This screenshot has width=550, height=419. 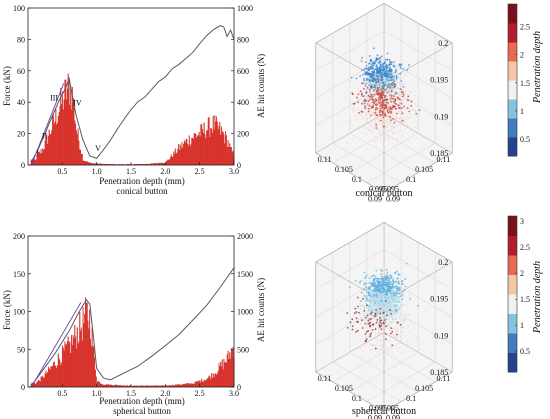 I want to click on y2-tick-label: 1000, so click(x=245, y=312).